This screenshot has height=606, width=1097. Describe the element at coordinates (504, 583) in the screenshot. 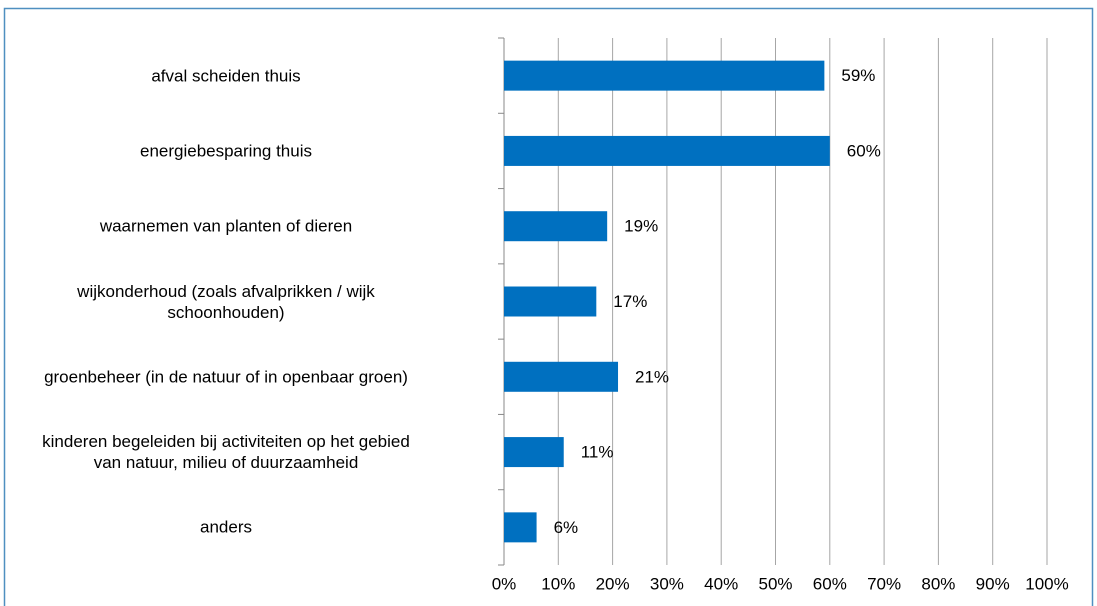

I see `x-tick-label: 0%` at that location.